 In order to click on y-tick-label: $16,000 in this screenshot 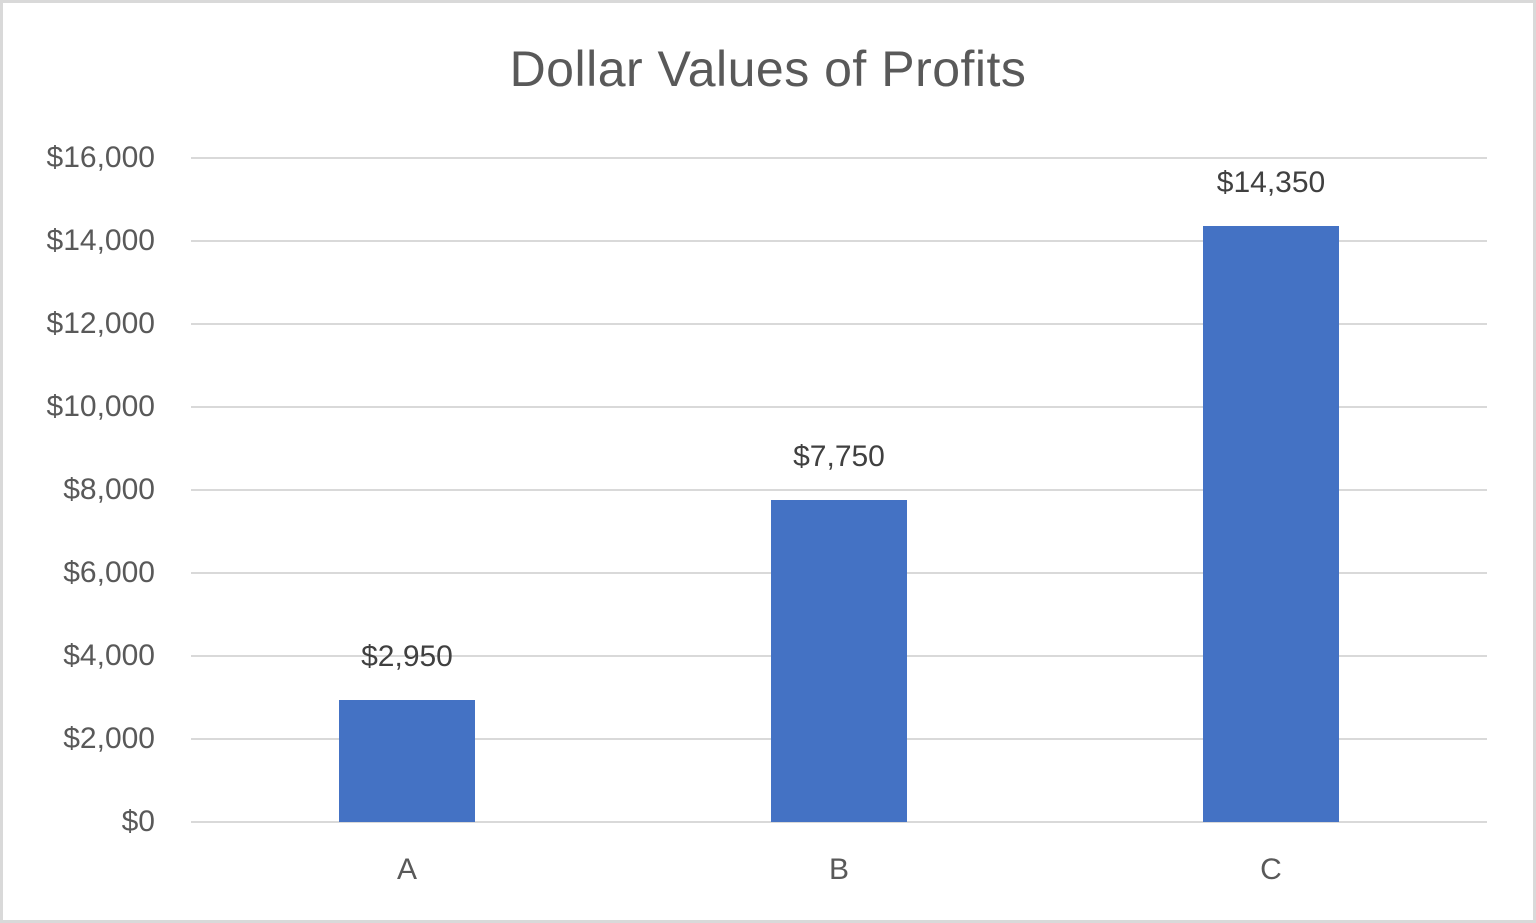, I will do `click(100, 157)`.